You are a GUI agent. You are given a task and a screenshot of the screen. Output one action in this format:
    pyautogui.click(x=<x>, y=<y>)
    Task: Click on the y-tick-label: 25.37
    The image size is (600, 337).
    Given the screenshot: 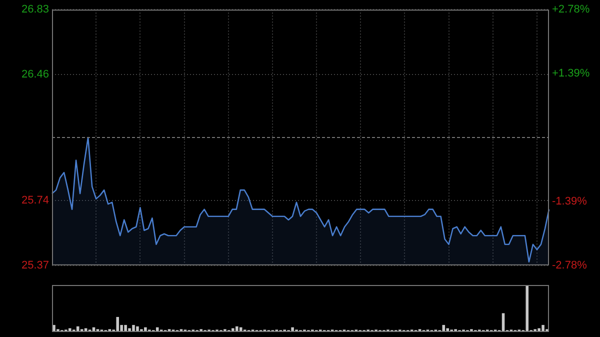 What is the action you would take?
    pyautogui.click(x=35, y=265)
    